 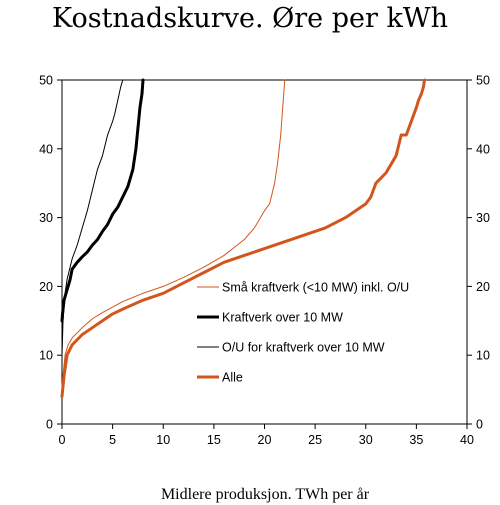 What do you see at coordinates (467, 440) in the screenshot?
I see `x-tick-label: 40` at bounding box center [467, 440].